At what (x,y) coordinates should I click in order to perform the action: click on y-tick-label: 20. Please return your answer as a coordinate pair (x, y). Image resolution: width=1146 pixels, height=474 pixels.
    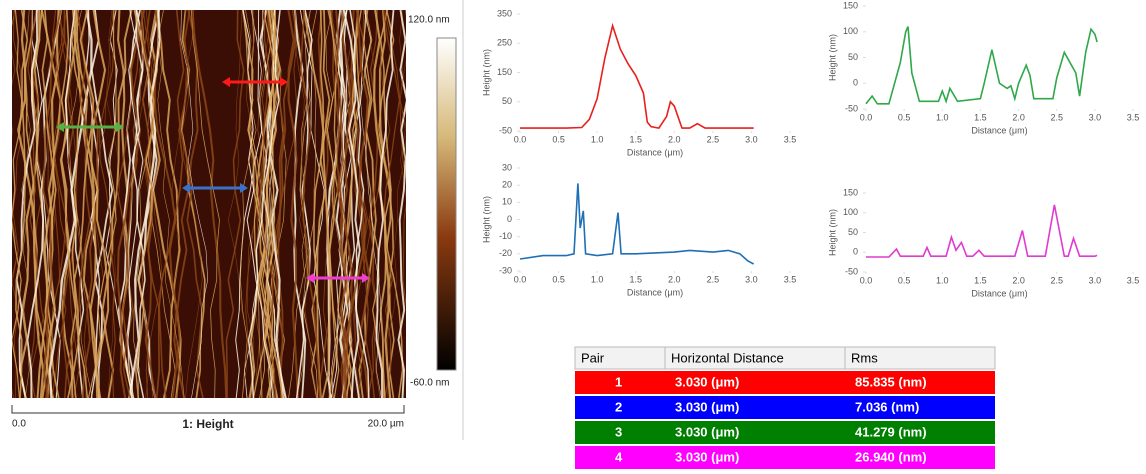
    Looking at the image, I should click on (507, 185).